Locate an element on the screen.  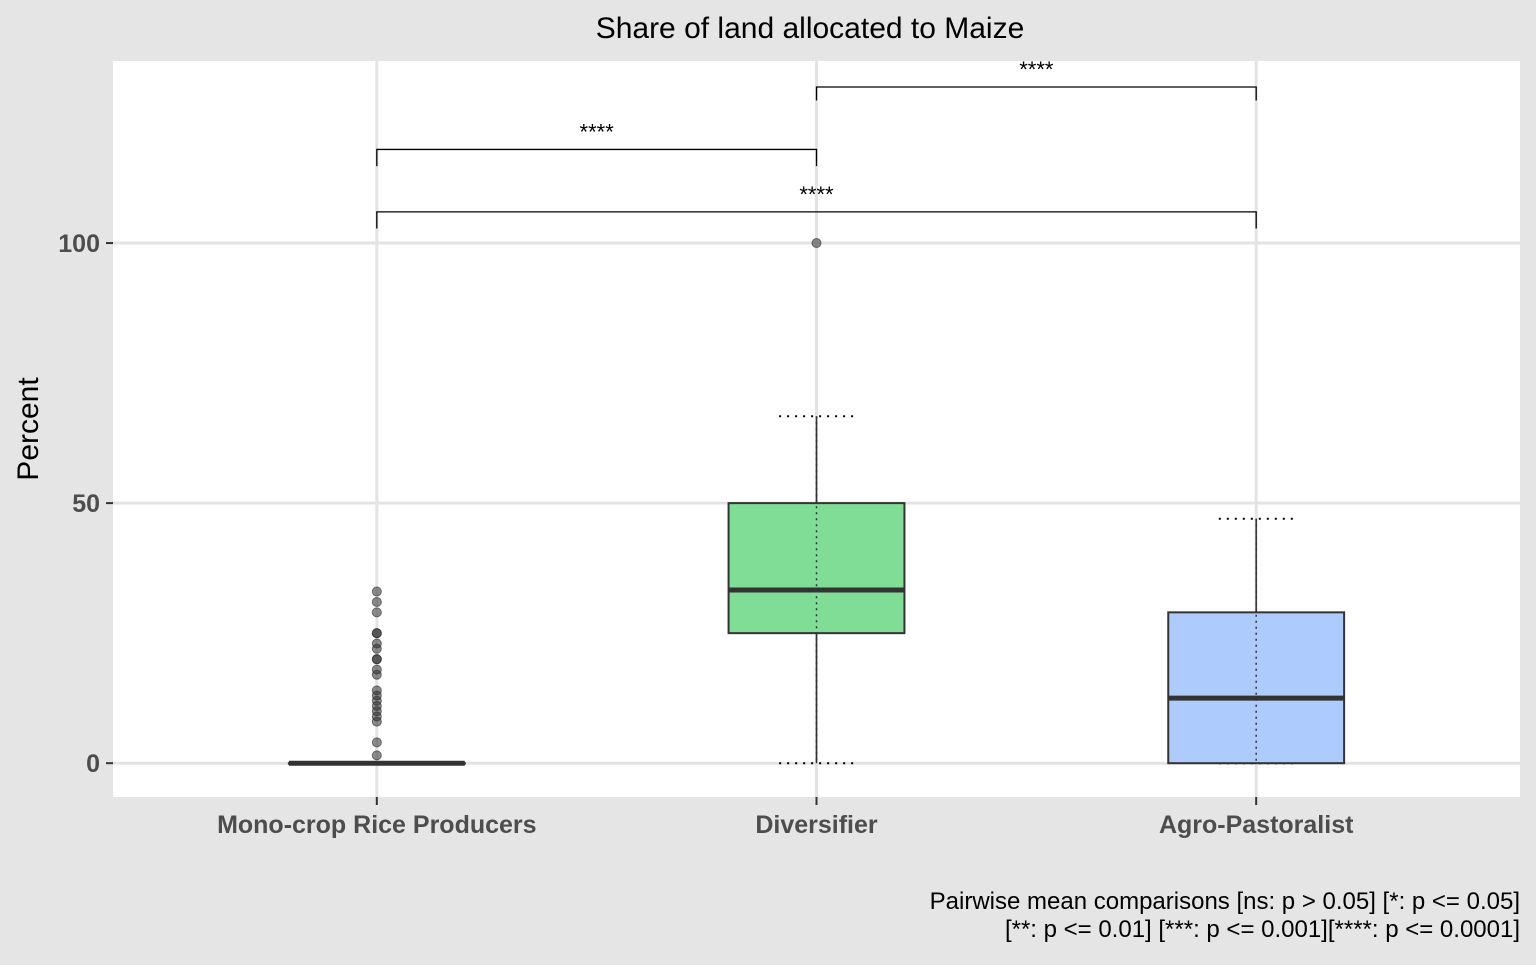
x-tick-label: Agro-Pastoralist is located at coordinates (1256, 825).